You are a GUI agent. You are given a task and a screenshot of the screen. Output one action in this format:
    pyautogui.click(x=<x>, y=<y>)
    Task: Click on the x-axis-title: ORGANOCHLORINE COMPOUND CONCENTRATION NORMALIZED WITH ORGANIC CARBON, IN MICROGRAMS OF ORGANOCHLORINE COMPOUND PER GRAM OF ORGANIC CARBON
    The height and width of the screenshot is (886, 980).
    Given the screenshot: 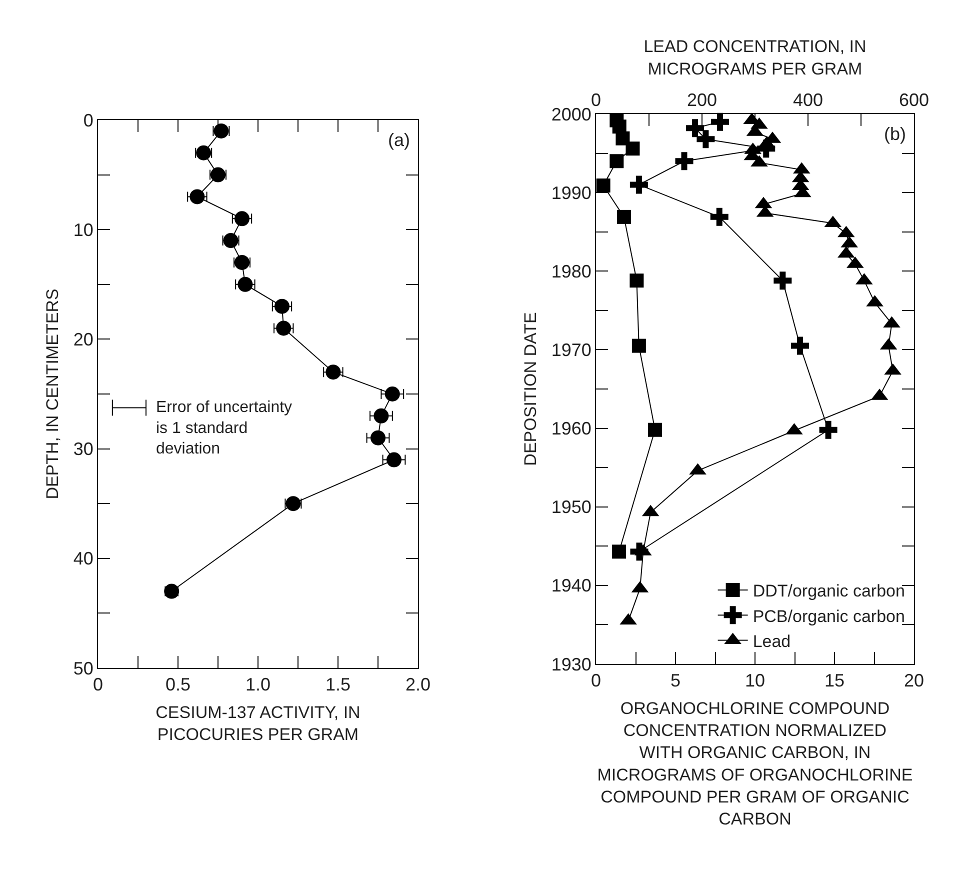 What is the action you would take?
    pyautogui.click(x=755, y=763)
    